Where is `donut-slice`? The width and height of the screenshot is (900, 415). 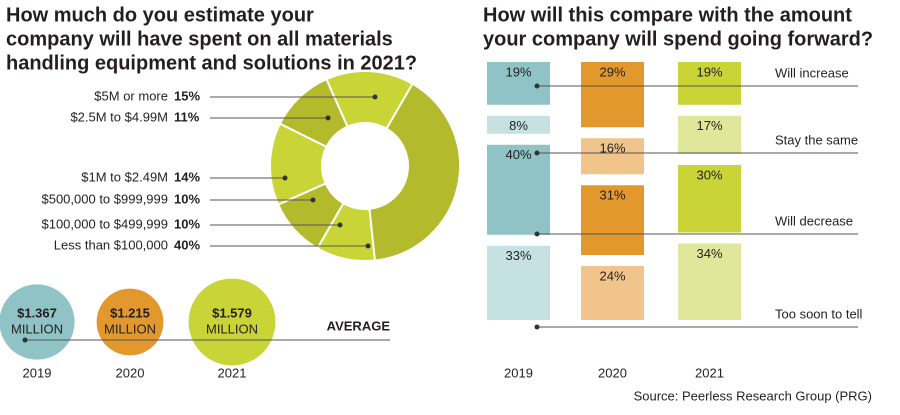
donut-slice is located at coordinates (414, 172).